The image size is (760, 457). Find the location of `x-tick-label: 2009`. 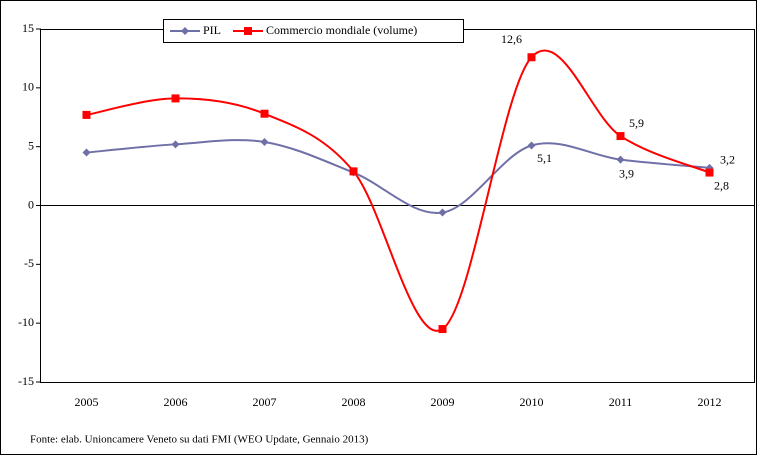

x-tick-label: 2009 is located at coordinates (443, 402).